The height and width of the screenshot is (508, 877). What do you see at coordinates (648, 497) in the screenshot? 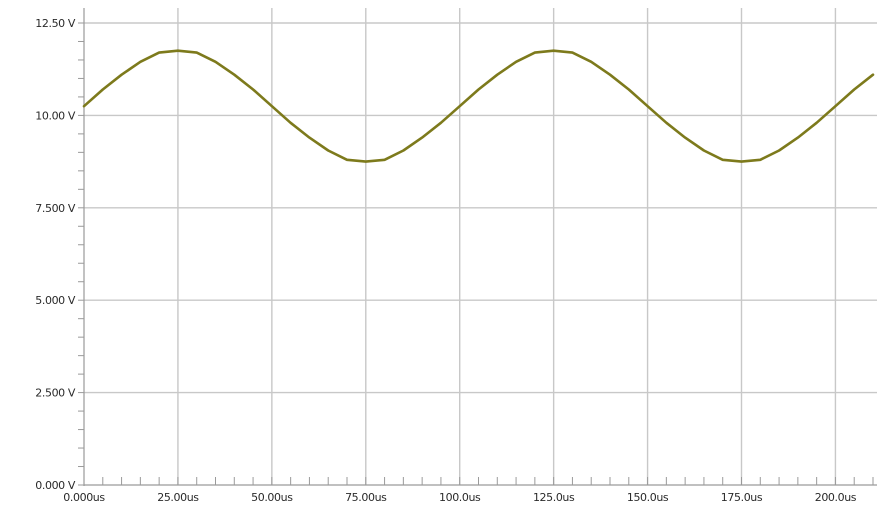
I see `x-tick-label: 150.0us` at bounding box center [648, 497].